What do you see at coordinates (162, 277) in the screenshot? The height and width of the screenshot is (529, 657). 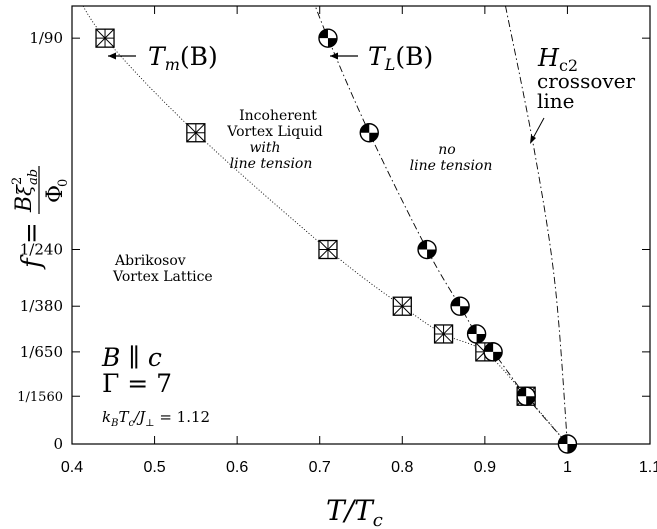 I see `lattice-label-2: Vortex Lattice` at bounding box center [162, 277].